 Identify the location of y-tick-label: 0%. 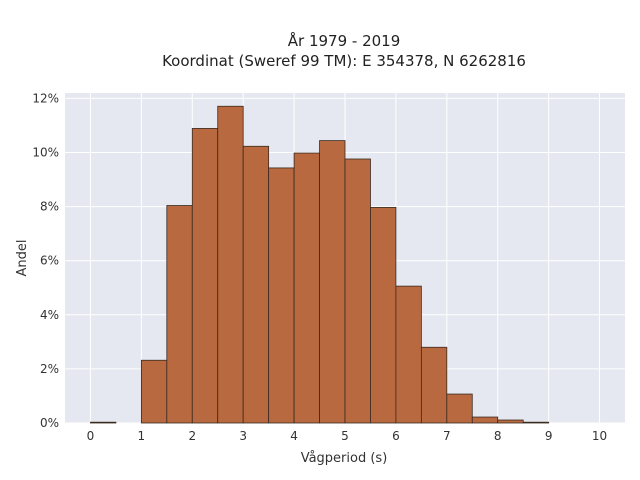
(49, 423).